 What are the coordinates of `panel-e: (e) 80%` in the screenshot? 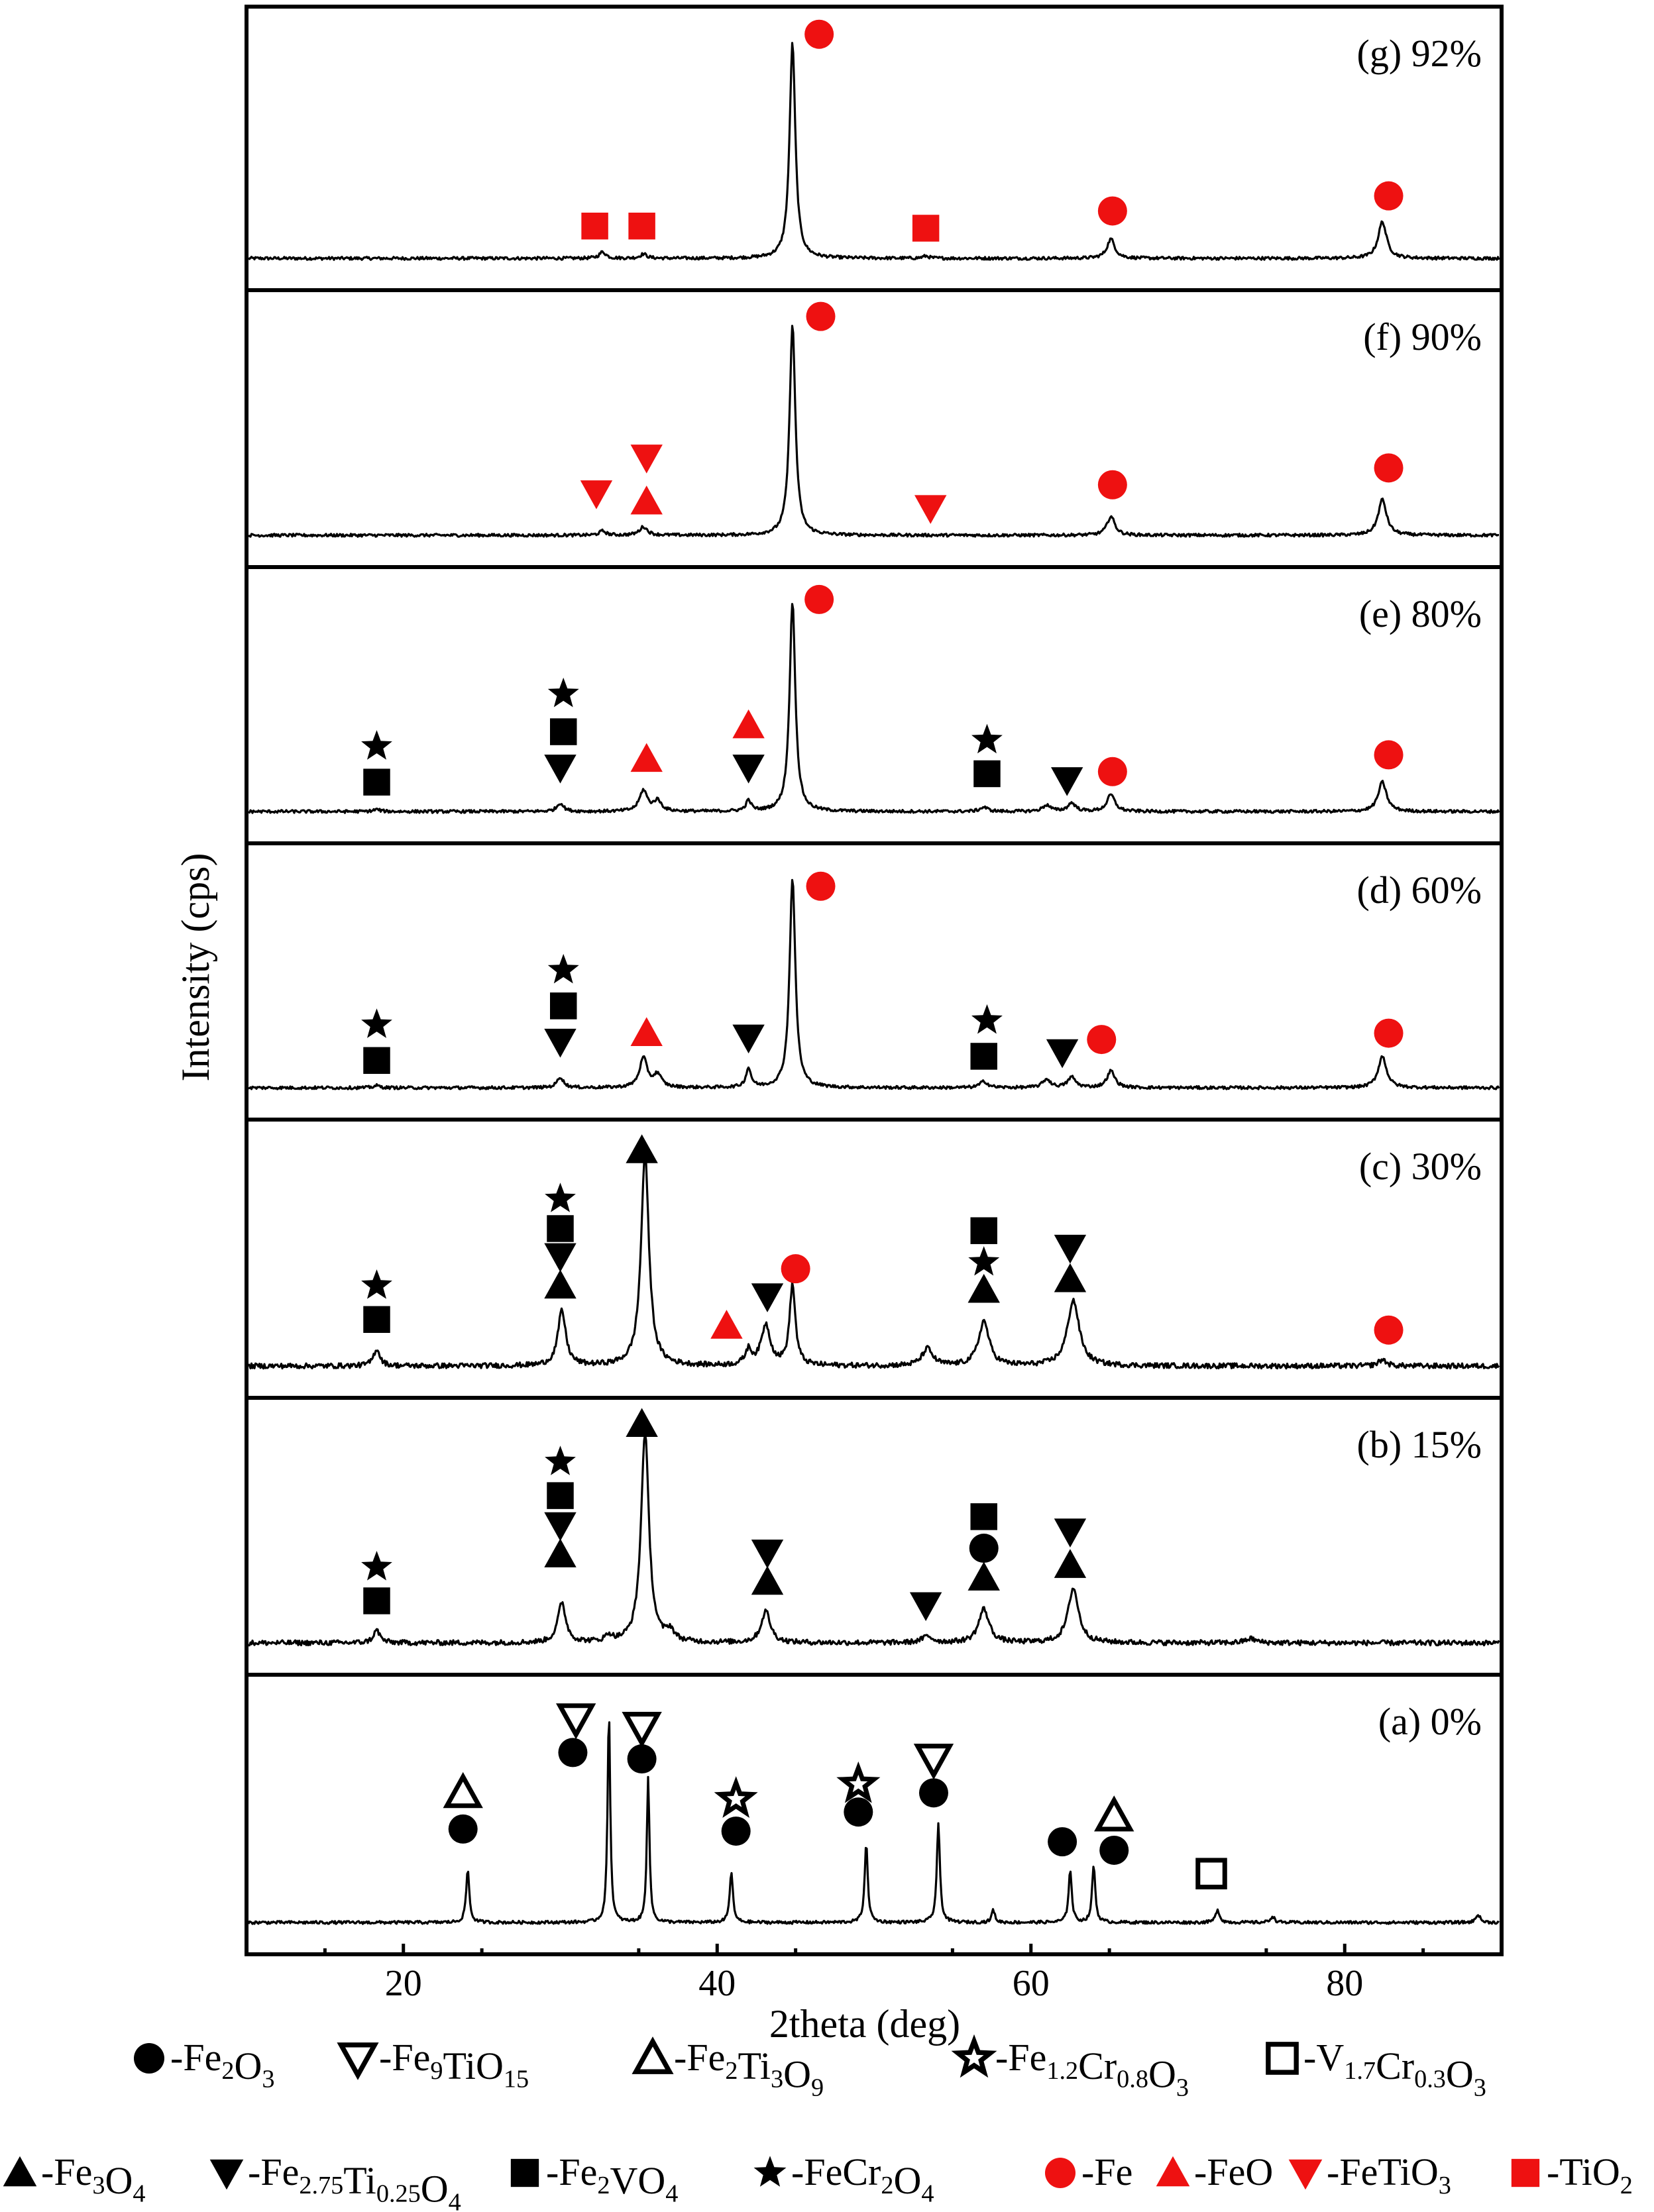 It's located at (874, 705).